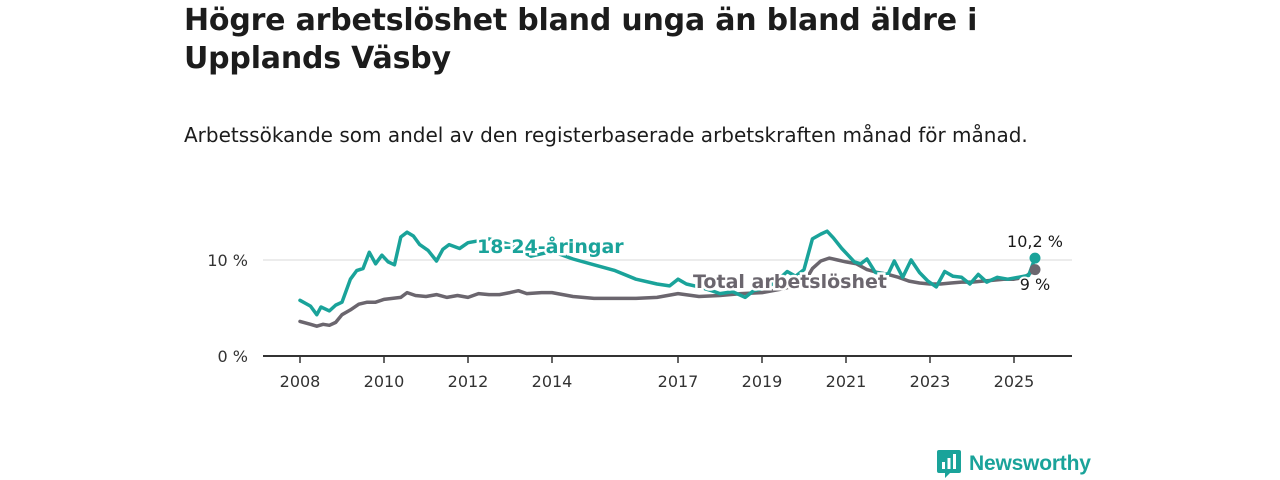 The height and width of the screenshot is (480, 1280). I want to click on end-point-young, so click(1035, 258).